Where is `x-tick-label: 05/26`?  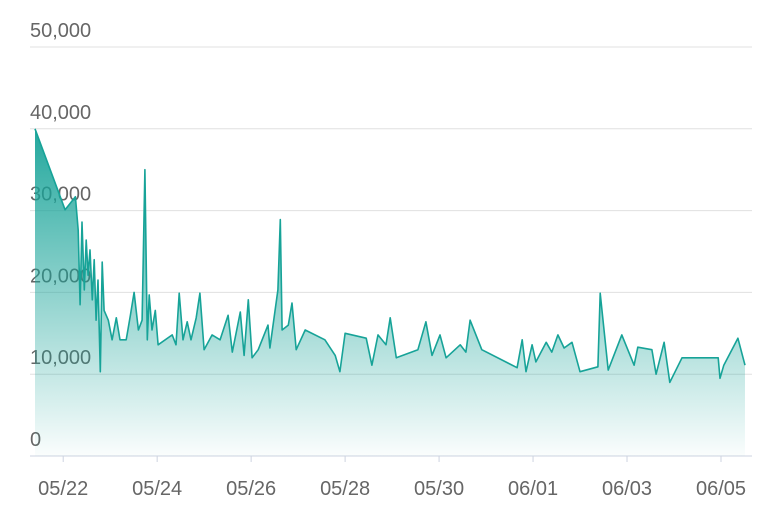 x-tick-label: 05/26 is located at coordinates (251, 489).